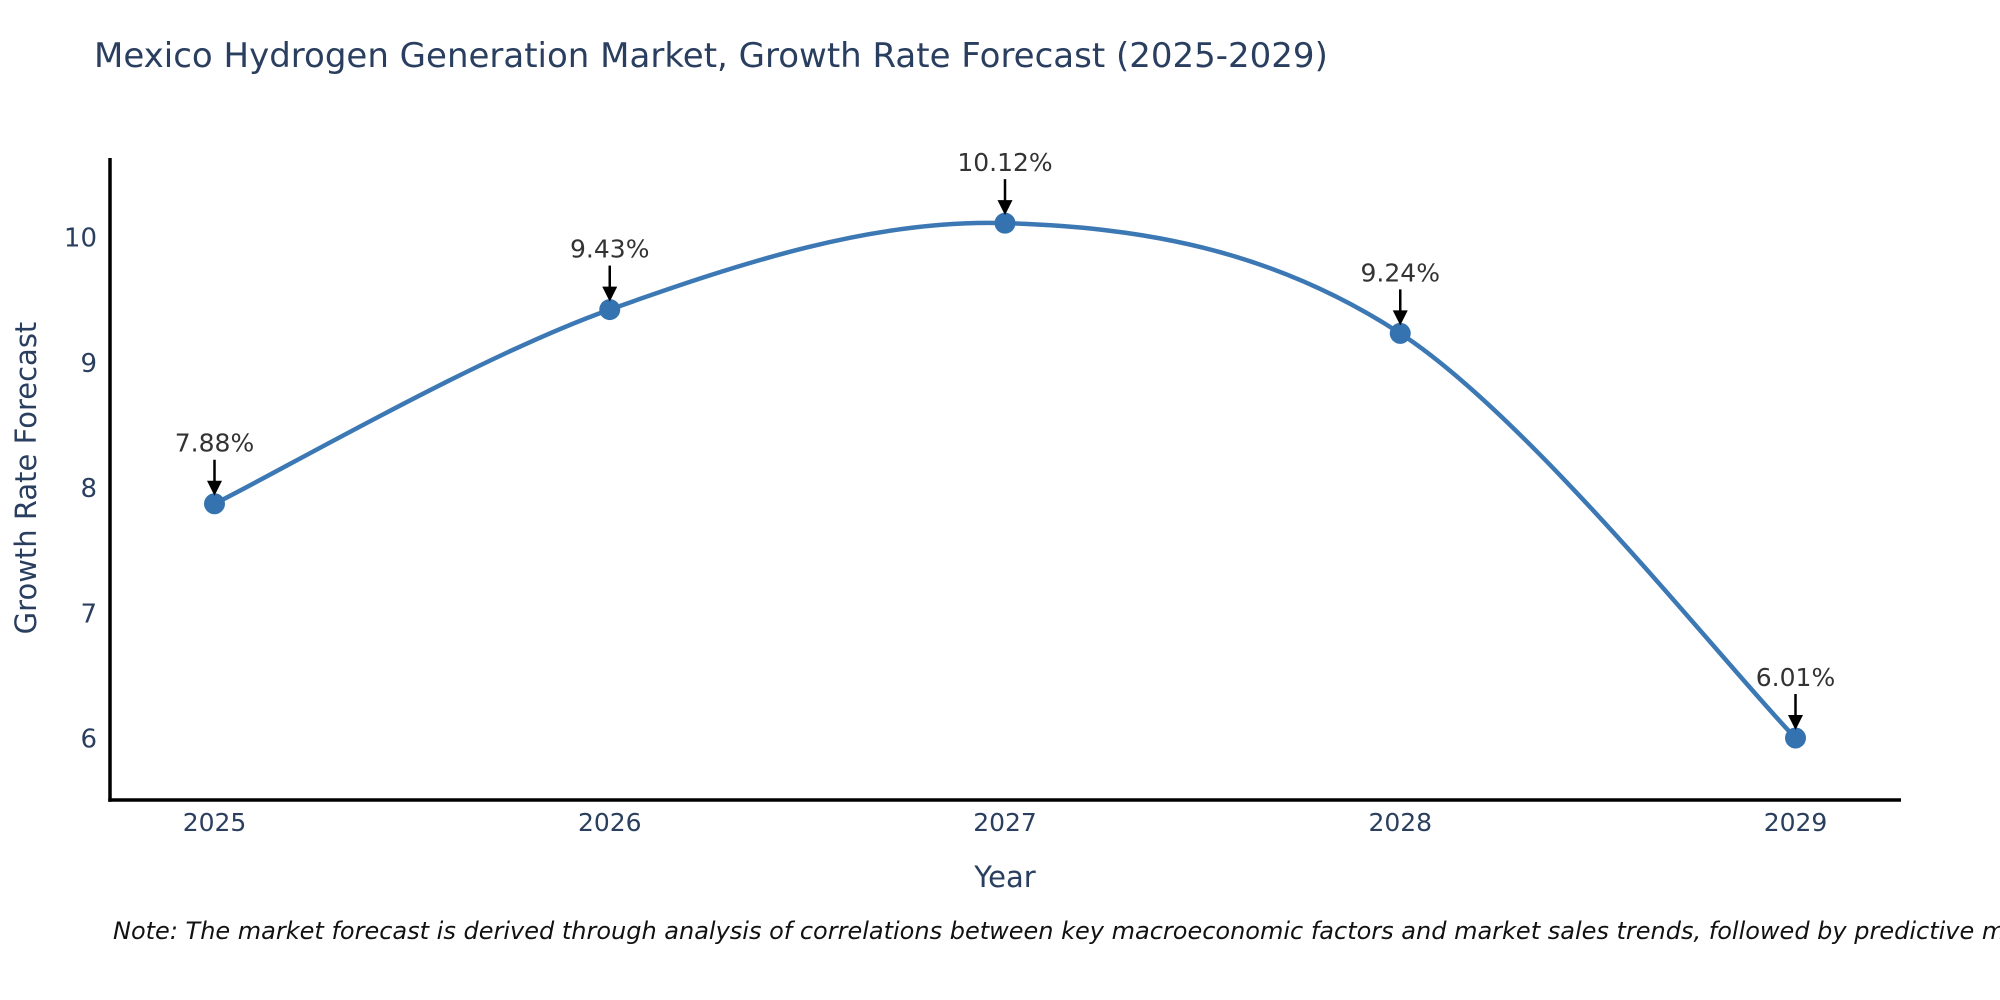 This screenshot has width=2000, height=1000. What do you see at coordinates (26, 478) in the screenshot?
I see `y-axis-title: Growth Rate Forecast` at bounding box center [26, 478].